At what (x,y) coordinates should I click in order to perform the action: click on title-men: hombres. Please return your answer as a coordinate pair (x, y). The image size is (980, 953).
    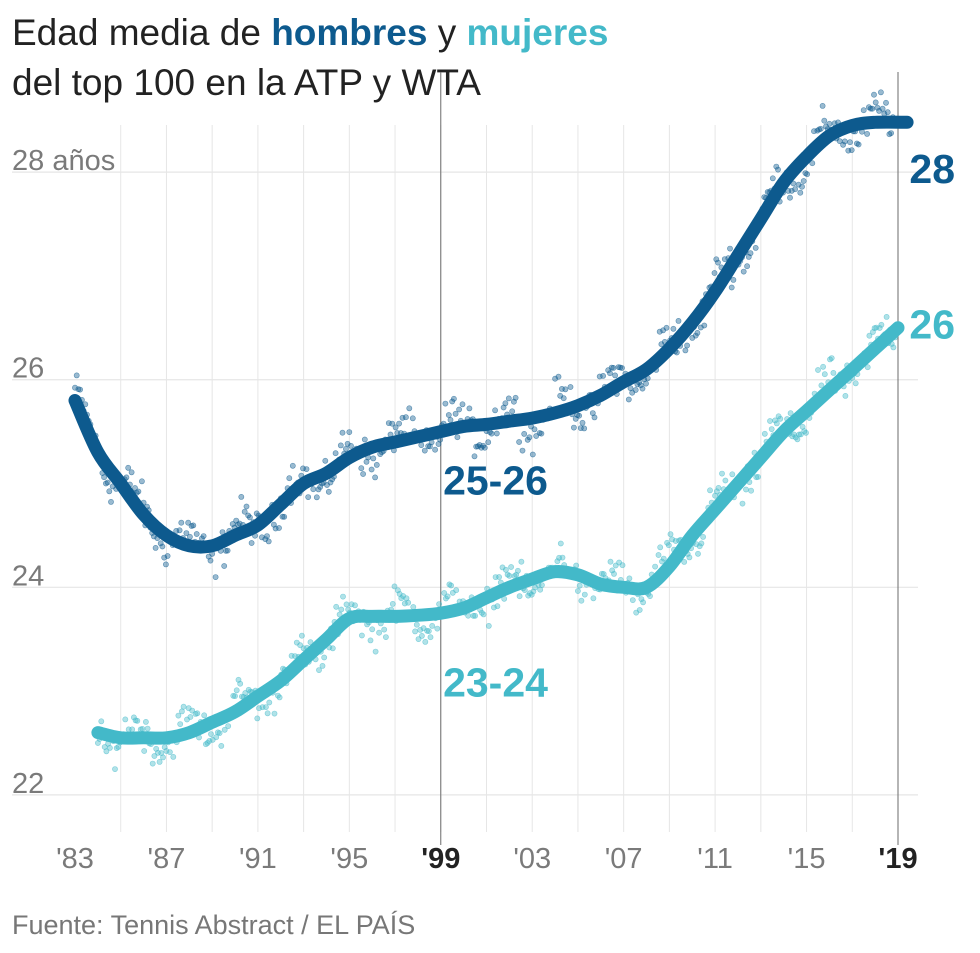
    Looking at the image, I should click on (349, 32).